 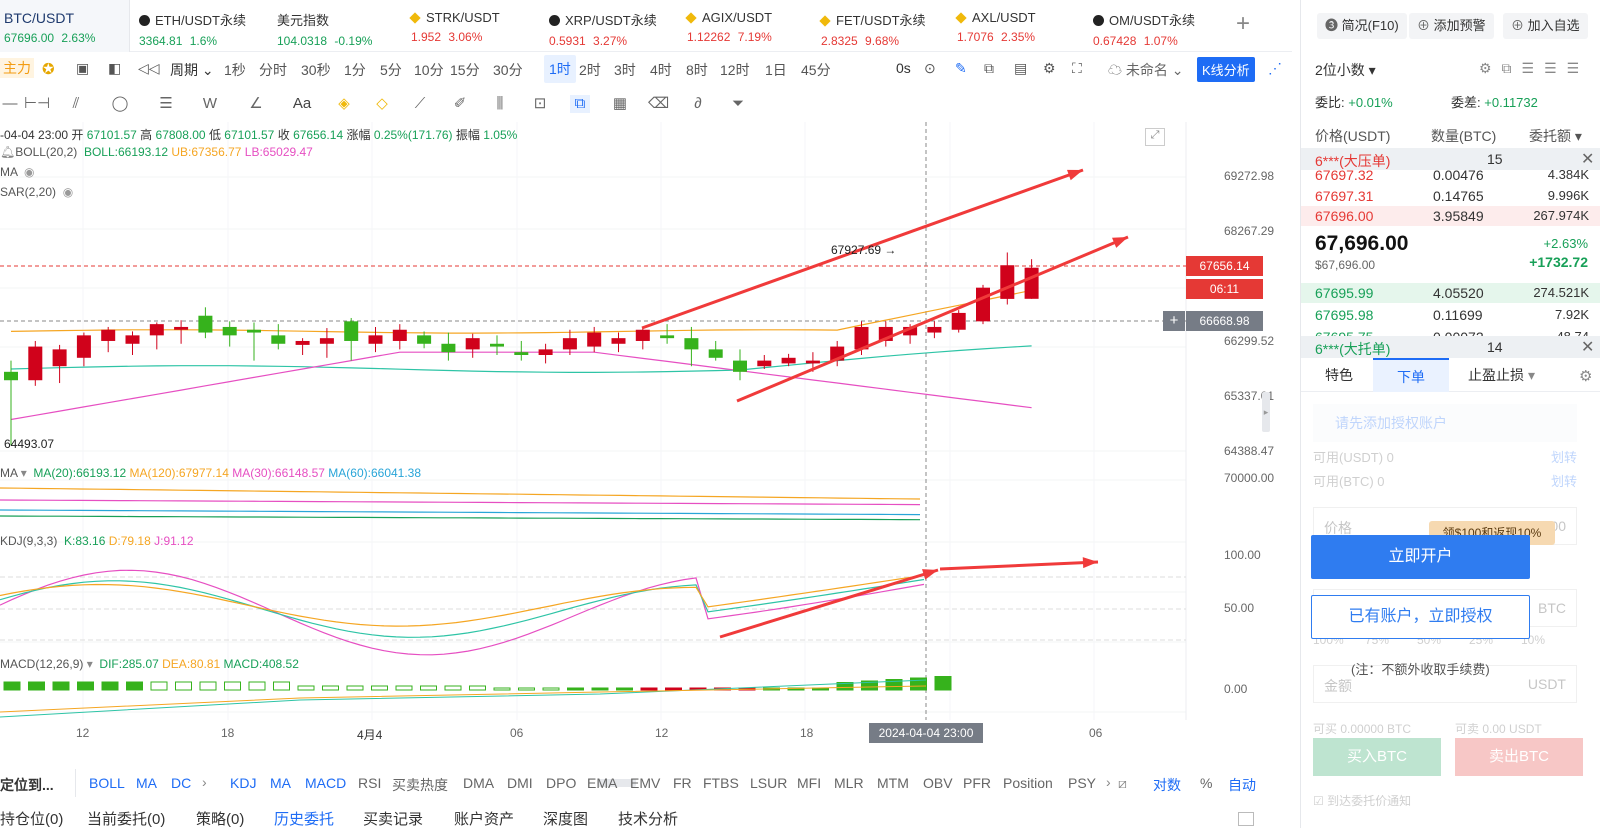 What do you see at coordinates (620, 103) in the screenshot?
I see `edit-tool-icon: ▦` at bounding box center [620, 103].